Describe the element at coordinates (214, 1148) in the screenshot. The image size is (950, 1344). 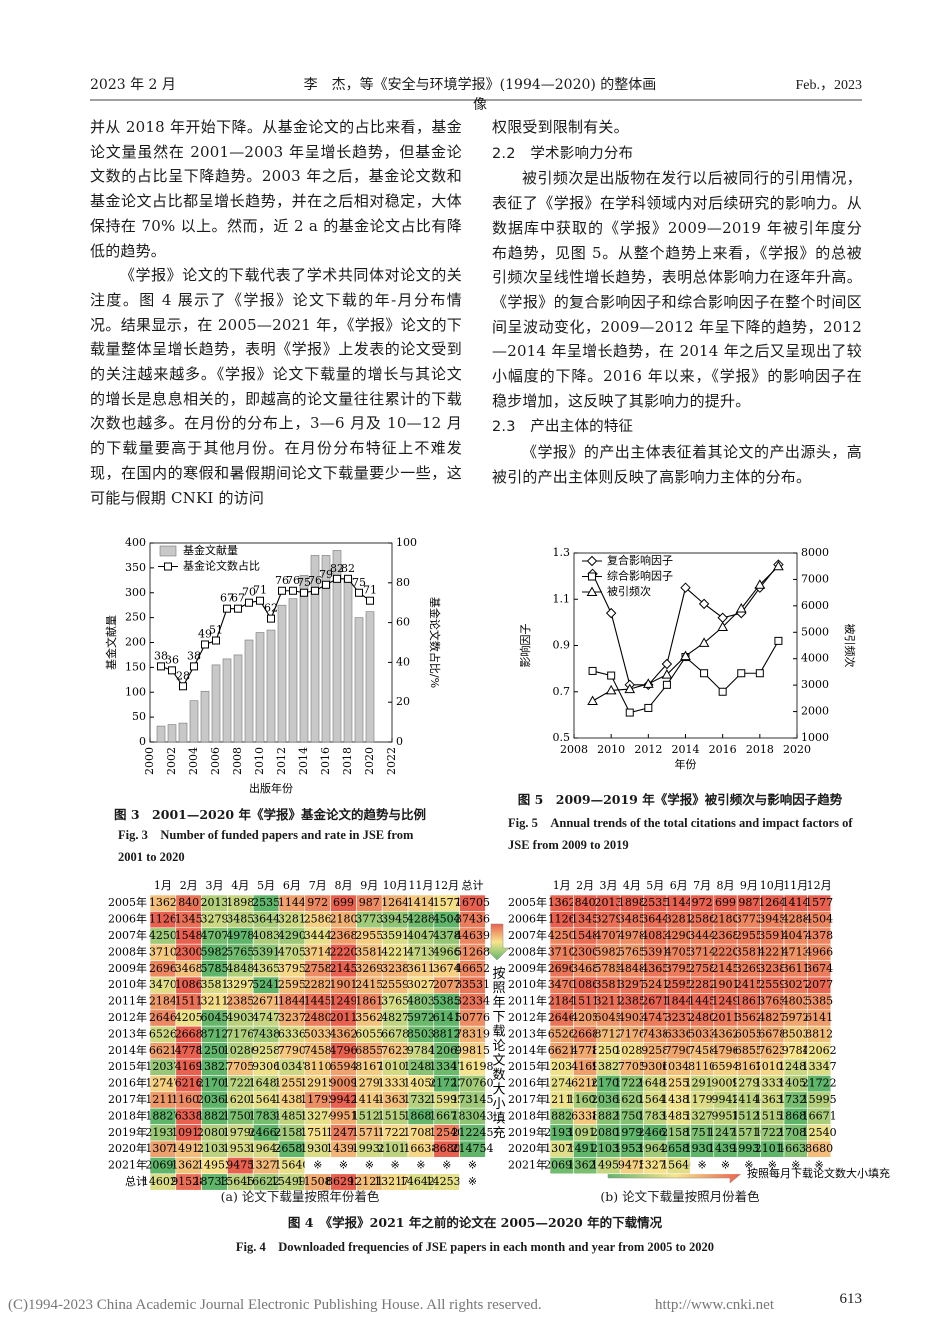
I see `cell-value: 21034` at that location.